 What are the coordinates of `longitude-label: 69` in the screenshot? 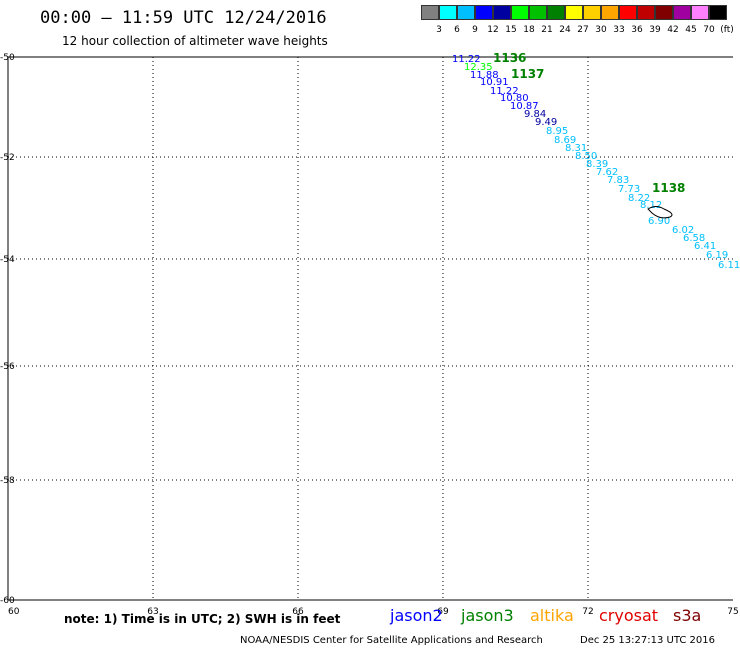 It's located at (443, 612).